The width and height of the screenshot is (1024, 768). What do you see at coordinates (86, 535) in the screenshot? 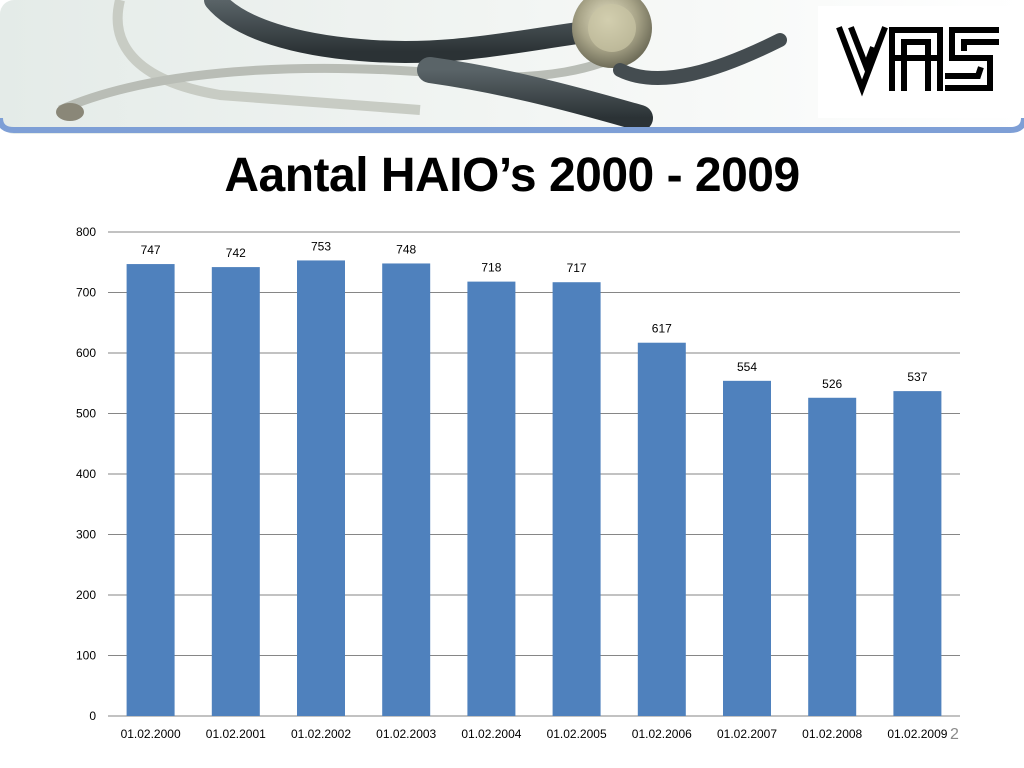
I see `y-tick-label: 300` at bounding box center [86, 535].